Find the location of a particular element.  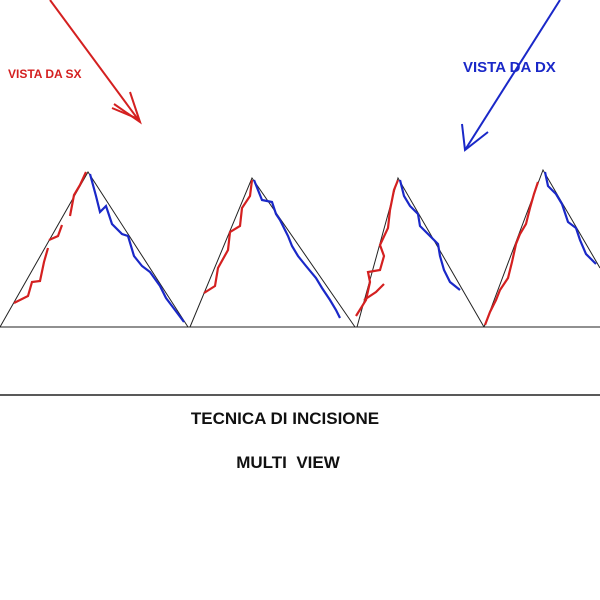

right-arrow is located at coordinates (511, 76).